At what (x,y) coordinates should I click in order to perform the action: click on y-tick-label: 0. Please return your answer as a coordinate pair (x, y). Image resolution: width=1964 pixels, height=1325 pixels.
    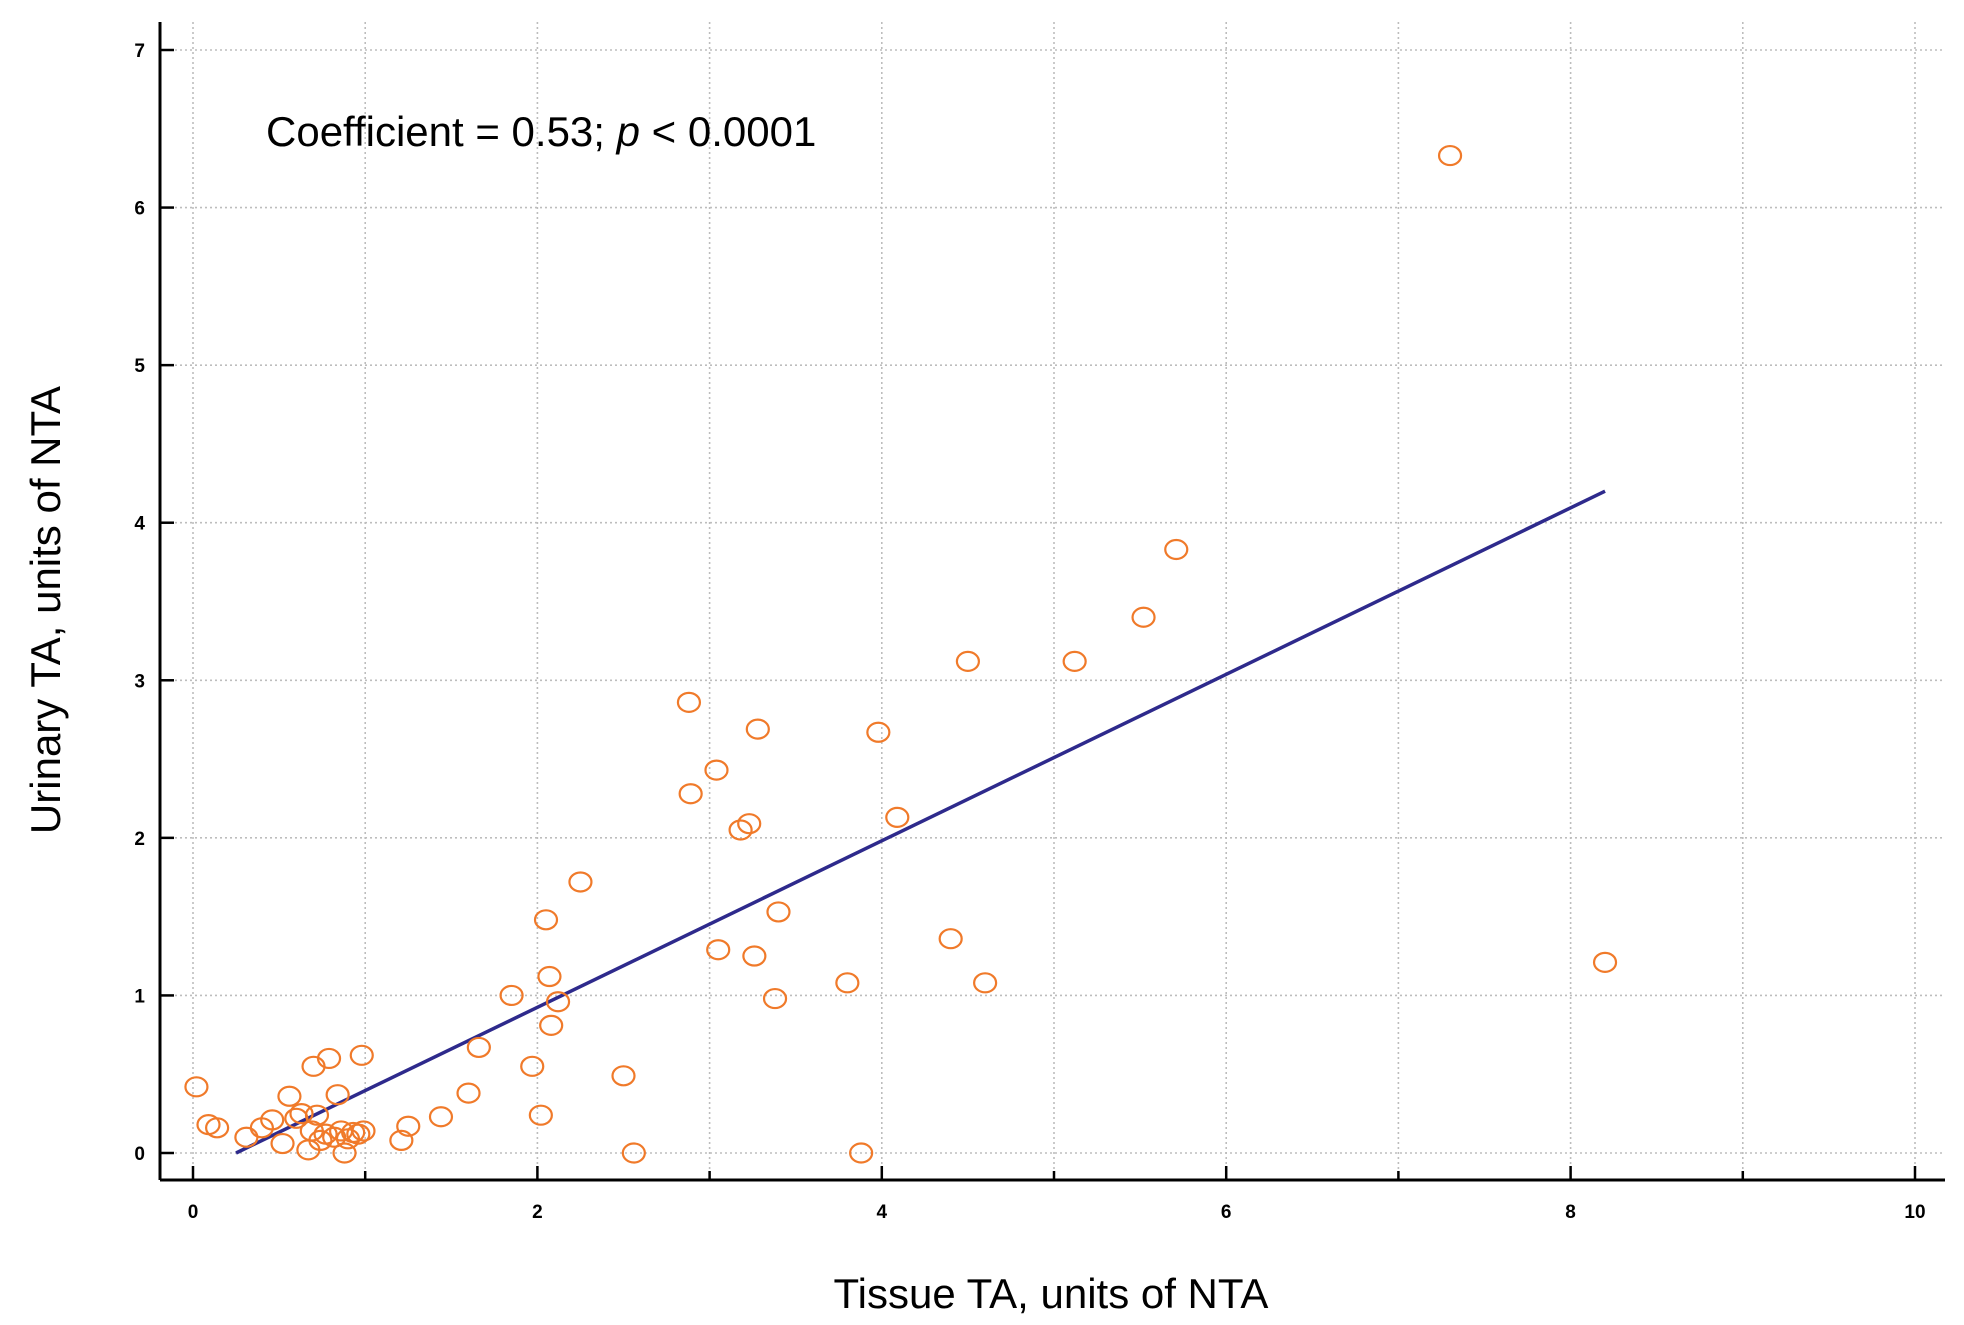
    Looking at the image, I should click on (139, 1154).